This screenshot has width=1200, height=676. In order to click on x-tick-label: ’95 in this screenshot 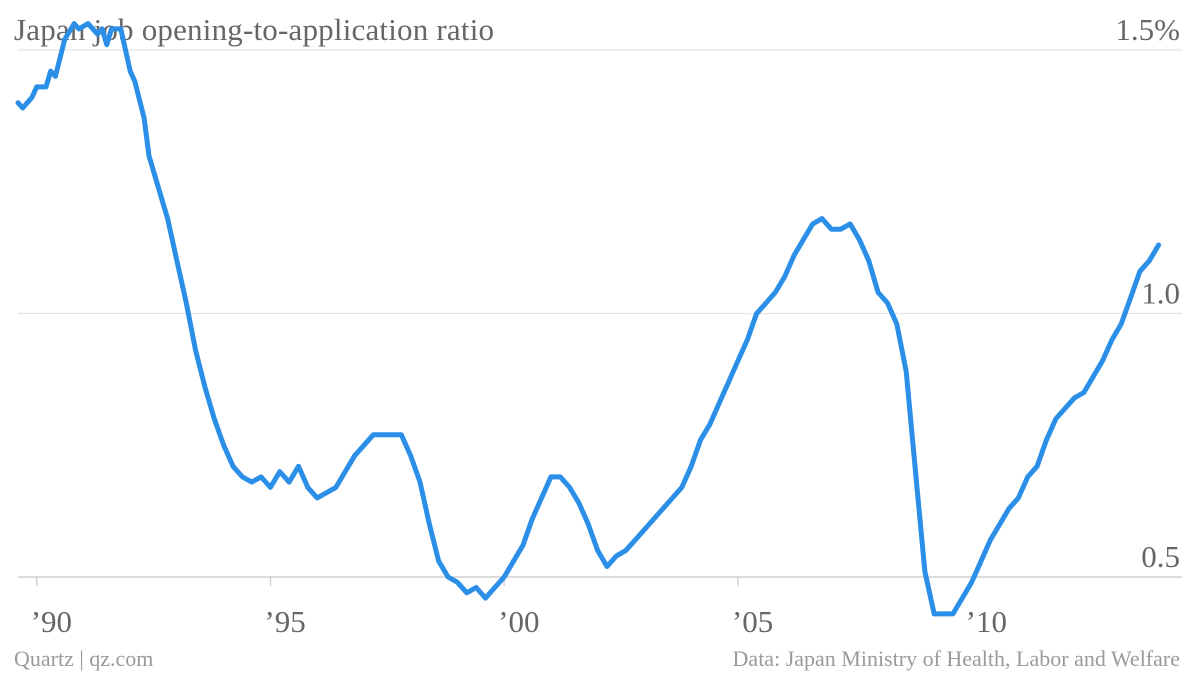, I will do `click(284, 621)`.